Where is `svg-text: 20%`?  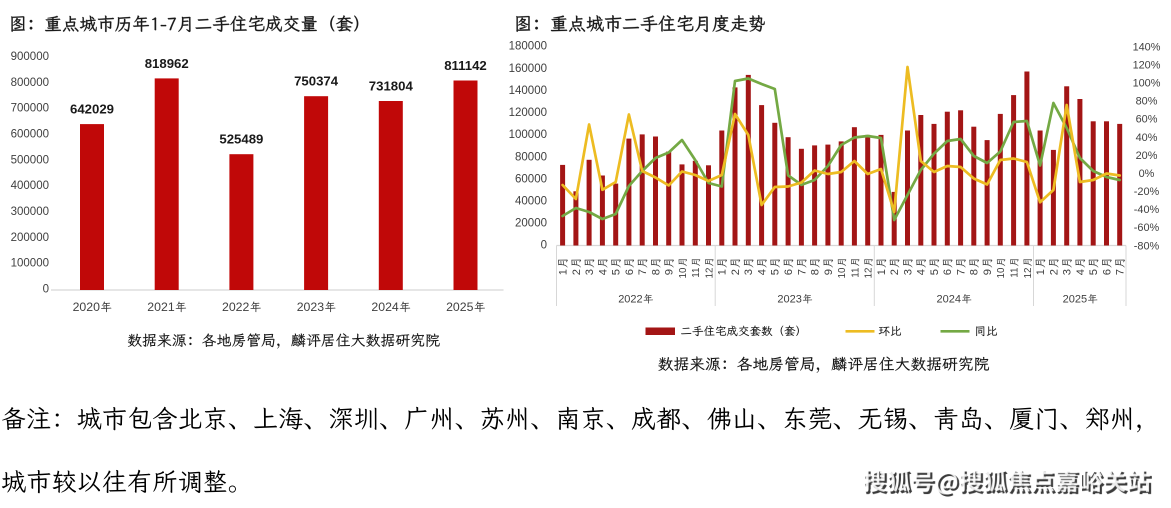 svg-text: 20% is located at coordinates (1147, 156).